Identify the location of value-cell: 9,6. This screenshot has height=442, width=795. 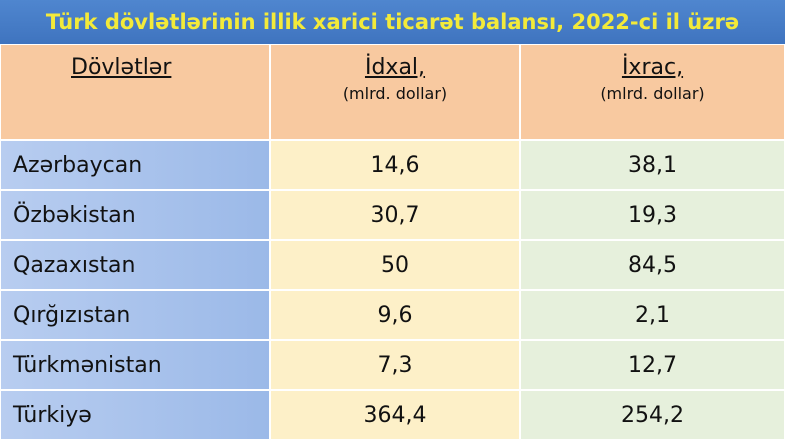
(395, 315).